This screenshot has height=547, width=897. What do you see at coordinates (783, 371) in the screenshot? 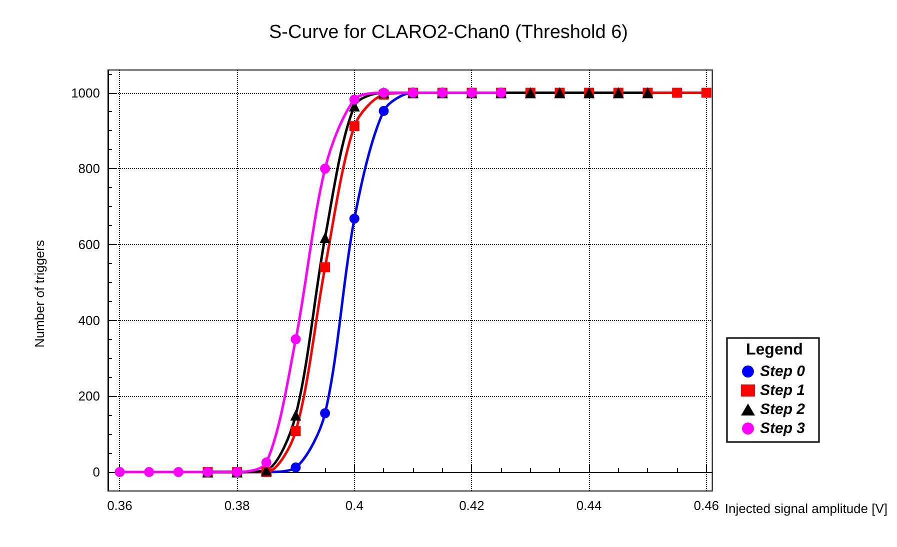
I see `legend-label: Step 0` at bounding box center [783, 371].